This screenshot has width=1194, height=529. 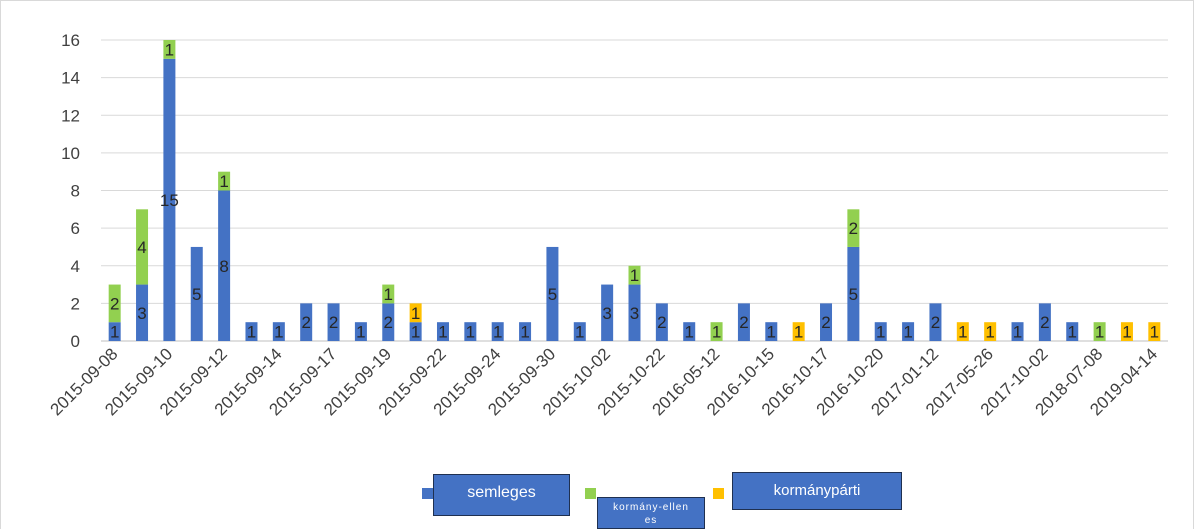 What do you see at coordinates (75, 228) in the screenshot?
I see `y-tick-label: 6` at bounding box center [75, 228].